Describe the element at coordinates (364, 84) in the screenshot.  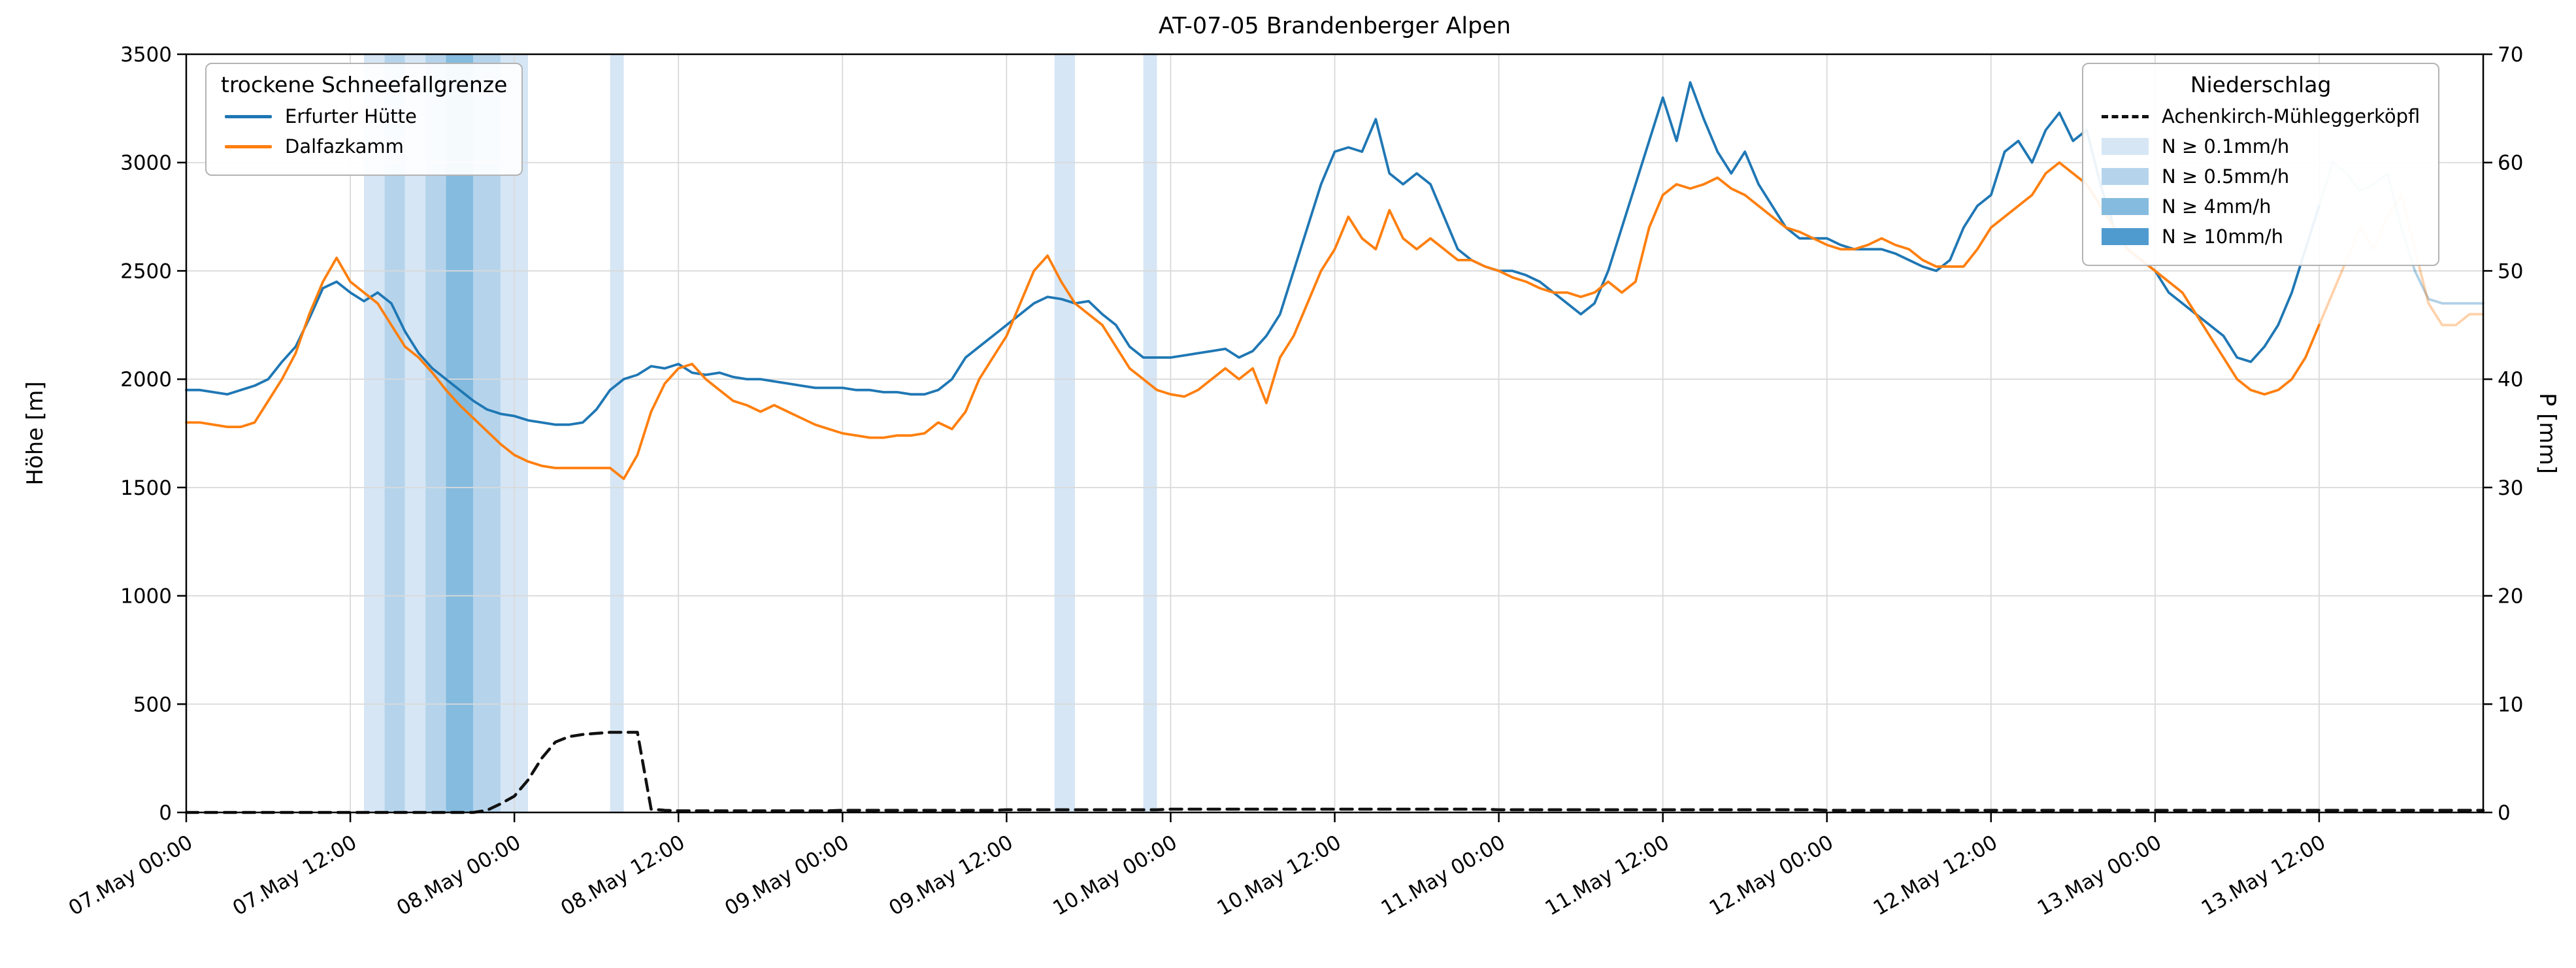
I see `legend-snowfall-title: trockene Schneefallgrenze` at that location.